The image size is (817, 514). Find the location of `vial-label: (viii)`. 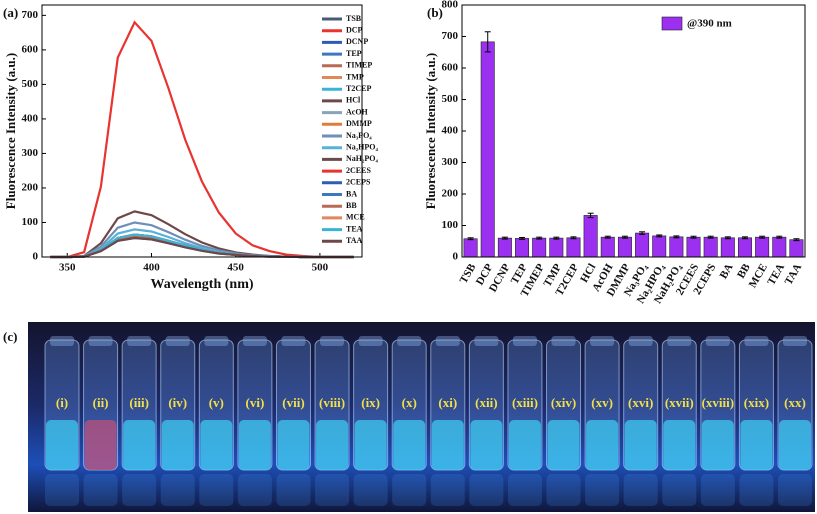

vial-label: (viii) is located at coordinates (332, 402).